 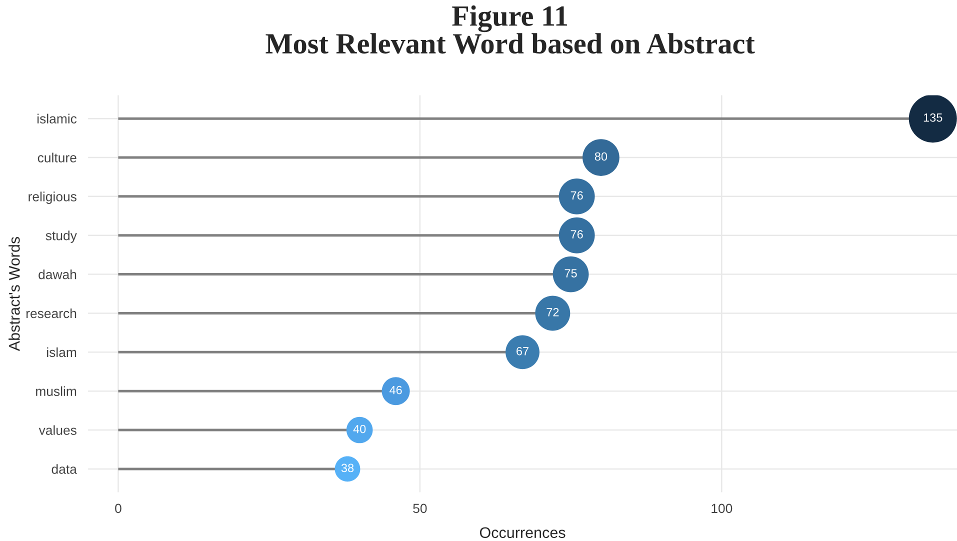 What do you see at coordinates (347, 468) in the screenshot?
I see `data-label: 38` at bounding box center [347, 468].